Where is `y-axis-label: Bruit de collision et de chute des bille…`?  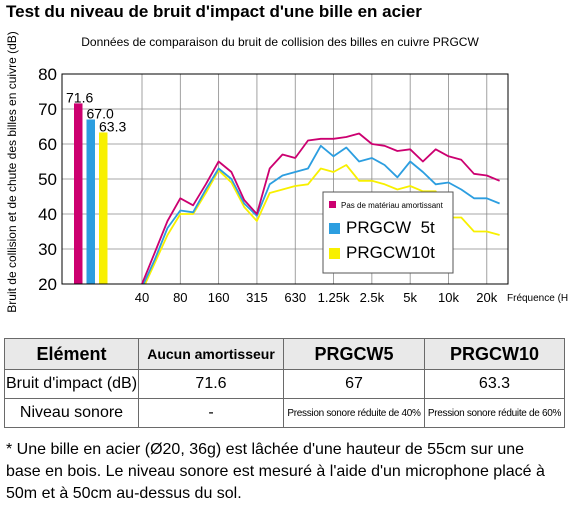
y-axis-label: Bruit de collision et de chute des bille… is located at coordinates (12, 171).